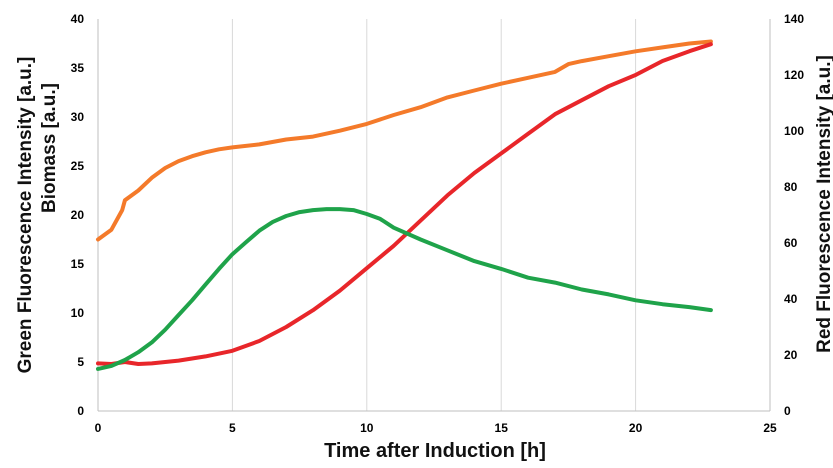 The image size is (833, 468). What do you see at coordinates (794, 75) in the screenshot?
I see `right-y-tick-label: 120` at bounding box center [794, 75].